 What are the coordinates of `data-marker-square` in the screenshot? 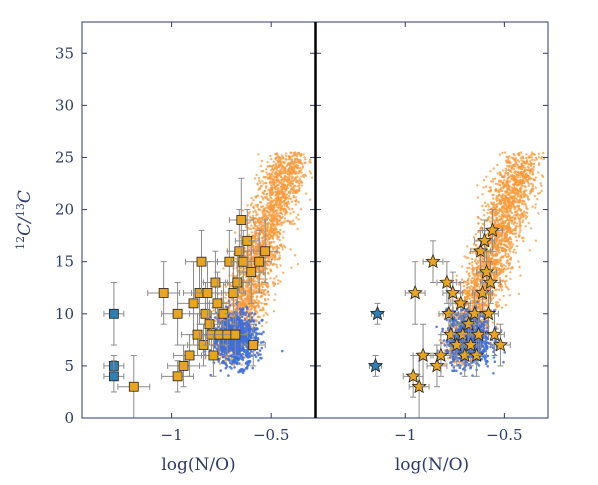 It's located at (133, 386).